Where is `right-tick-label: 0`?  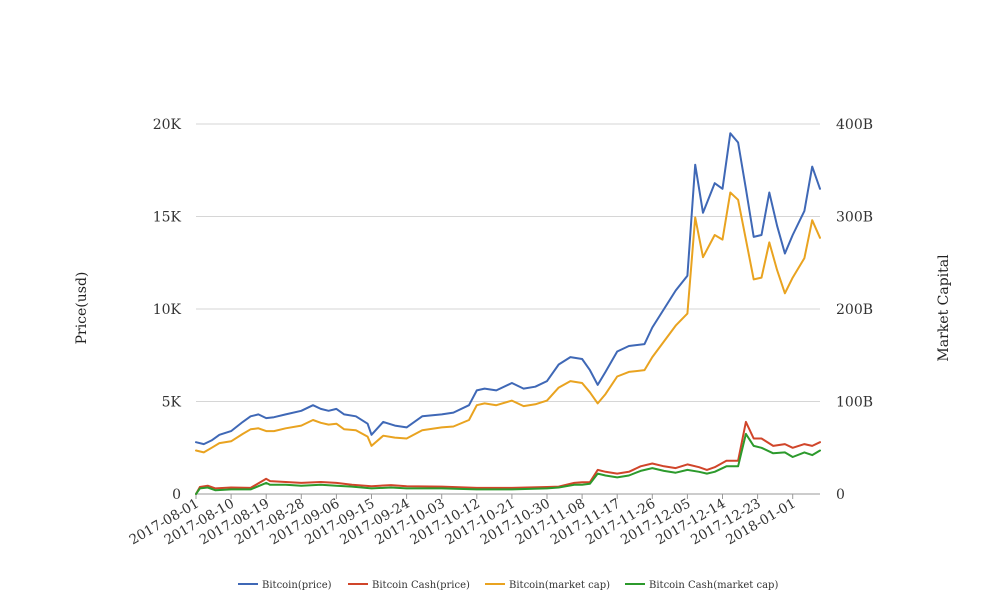
right-tick-label: 0 is located at coordinates (840, 495).